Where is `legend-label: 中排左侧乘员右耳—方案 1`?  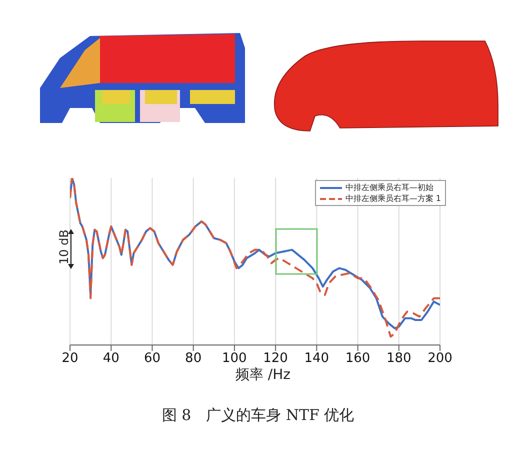
legend-label: 中排左侧乘员右耳—方案 1 is located at coordinates (393, 198).